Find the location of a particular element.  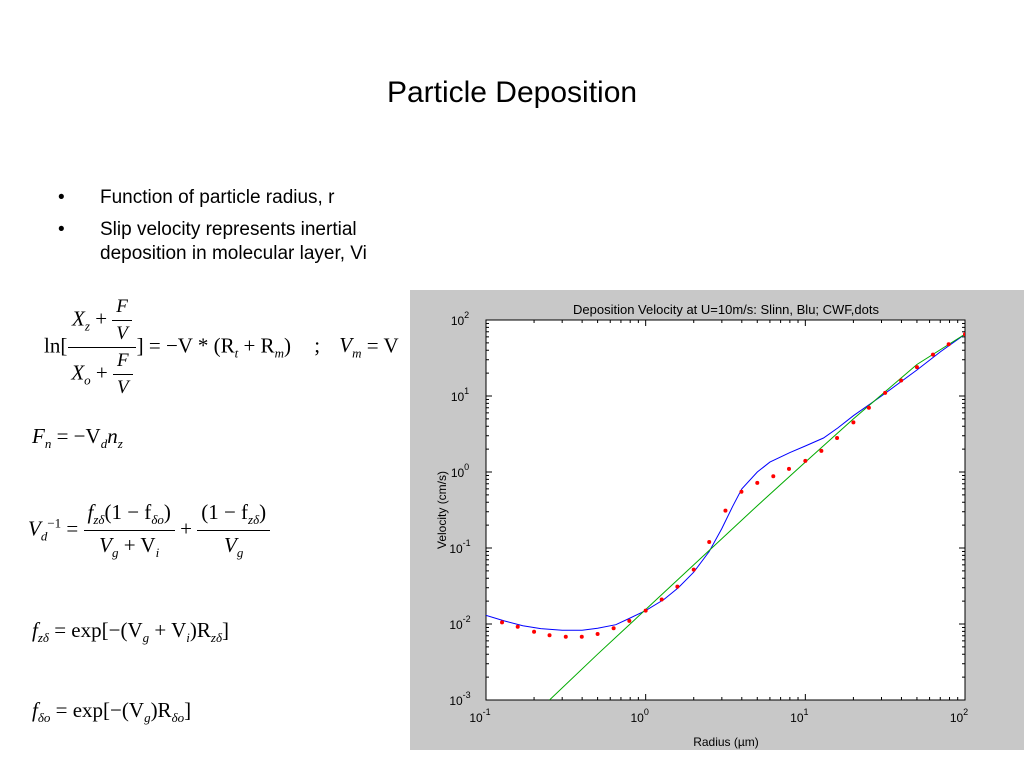

x-tick-label: 10¹ is located at coordinates (799, 716).